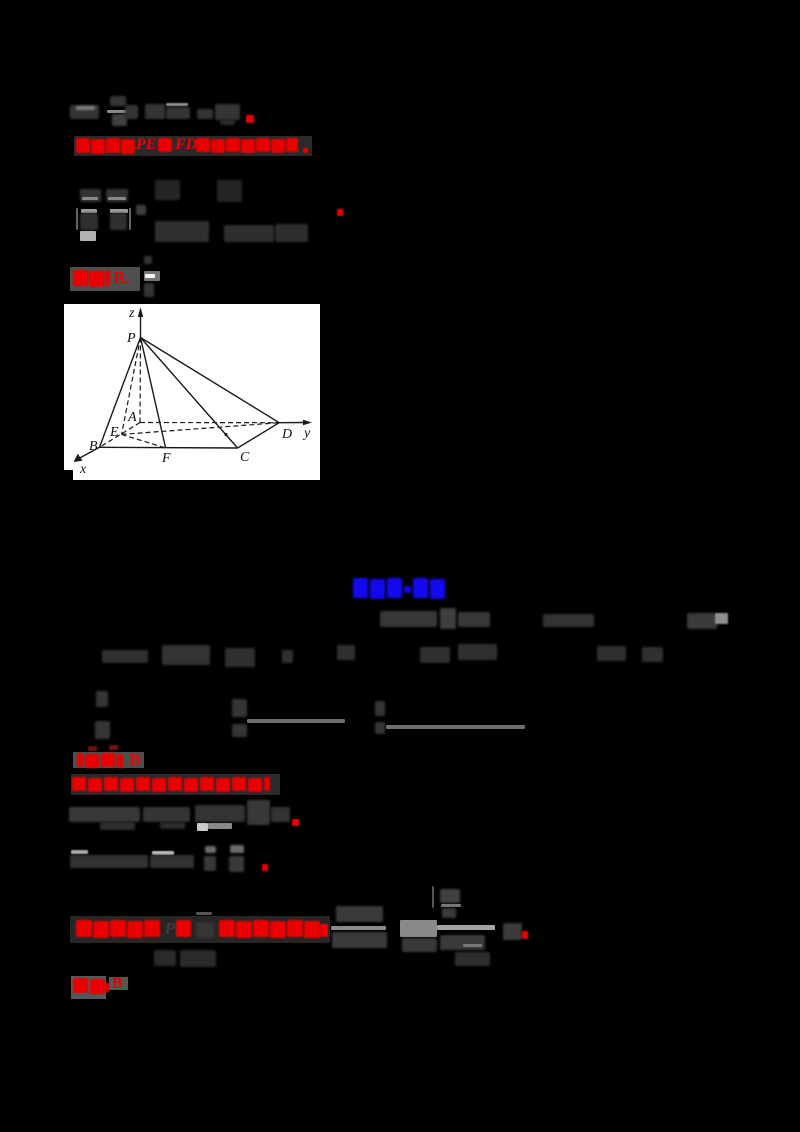 This screenshot has height=1132, width=800. I want to click on svg-text: P, so click(131, 338).